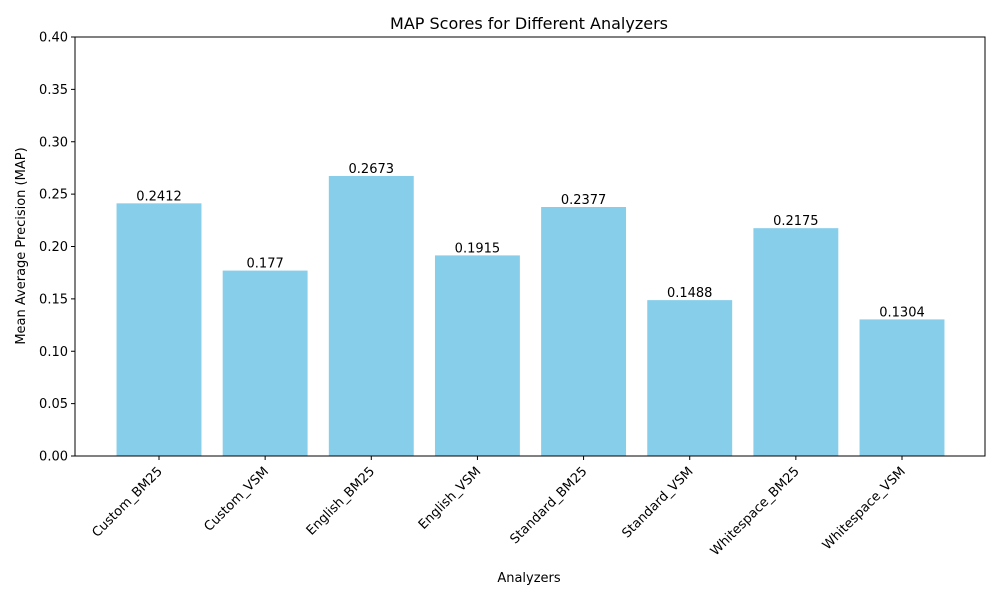 The image size is (1000, 600). Describe the element at coordinates (159, 196) in the screenshot. I see `bar-value-label: 0.2412` at that location.